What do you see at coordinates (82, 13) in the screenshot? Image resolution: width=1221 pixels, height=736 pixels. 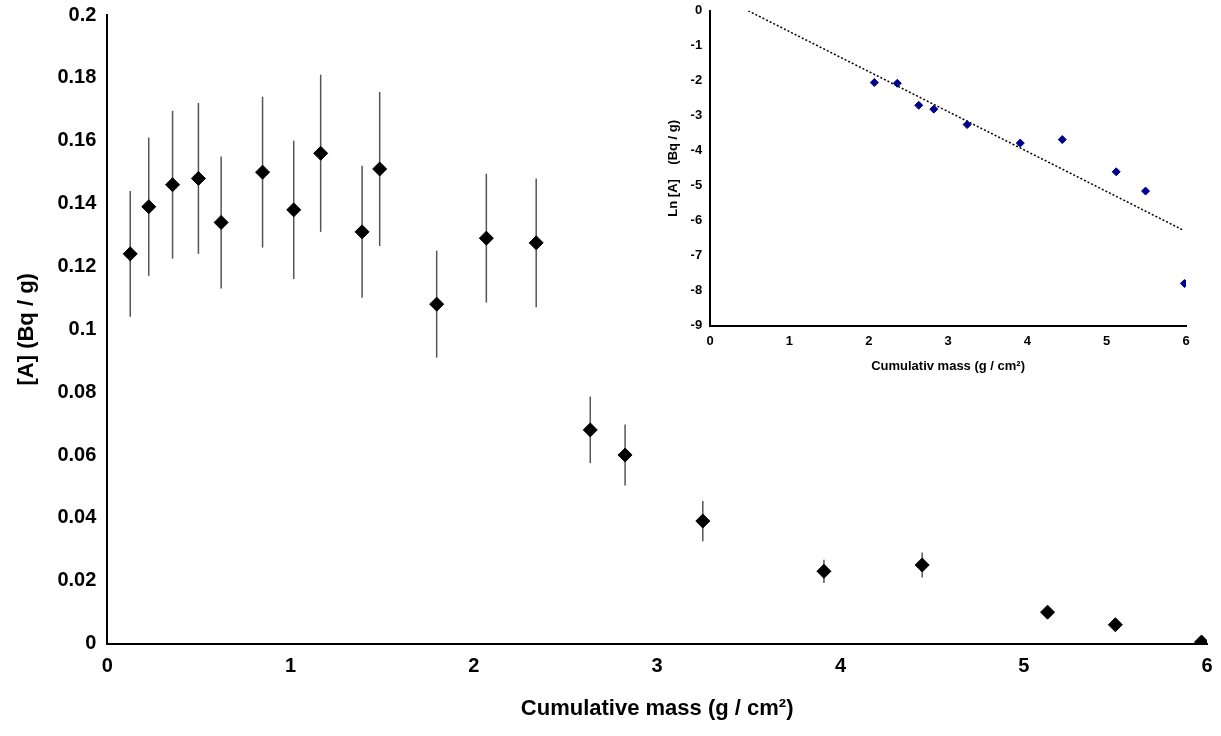 I see `y-tick-label: 0.2` at bounding box center [82, 13].